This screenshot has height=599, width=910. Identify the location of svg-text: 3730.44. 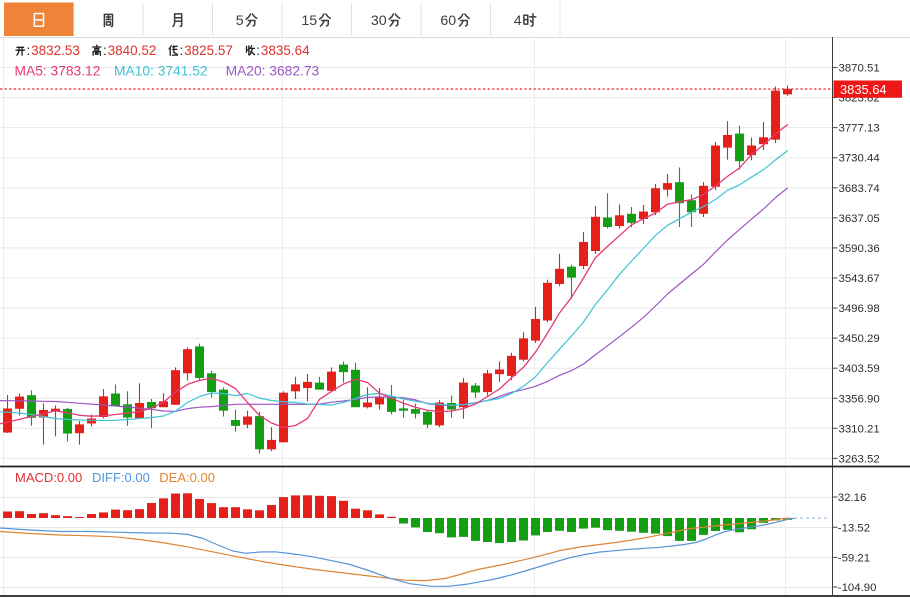
(859, 159).